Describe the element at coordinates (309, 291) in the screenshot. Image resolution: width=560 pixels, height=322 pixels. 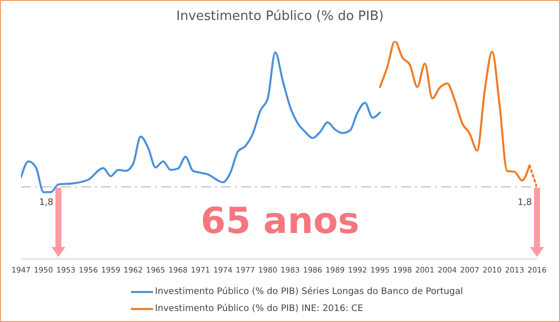
I see `legend-label: Investimento Público (% do PIB) Séries Longas do Banco de Portugal` at that location.